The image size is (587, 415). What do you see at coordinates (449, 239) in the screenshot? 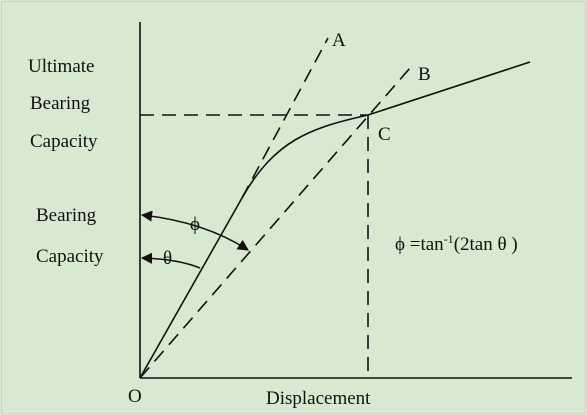
I see `formula-sup: -1` at bounding box center [449, 239].